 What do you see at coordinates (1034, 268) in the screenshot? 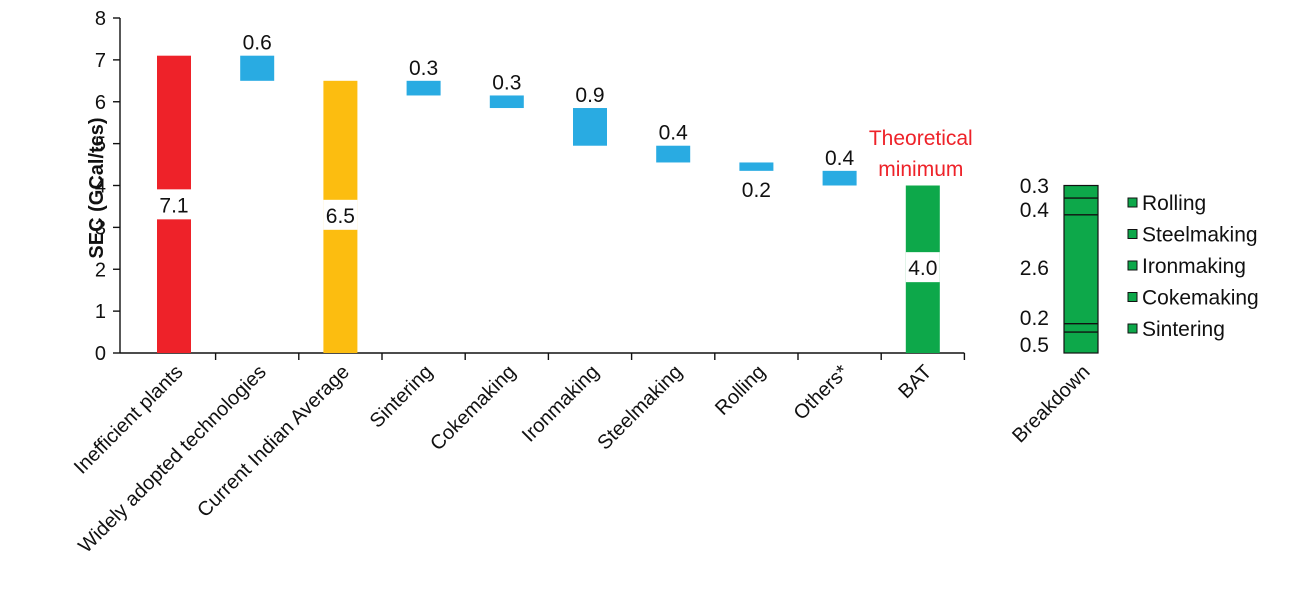
I see `segment-label: 2.6` at bounding box center [1034, 268].